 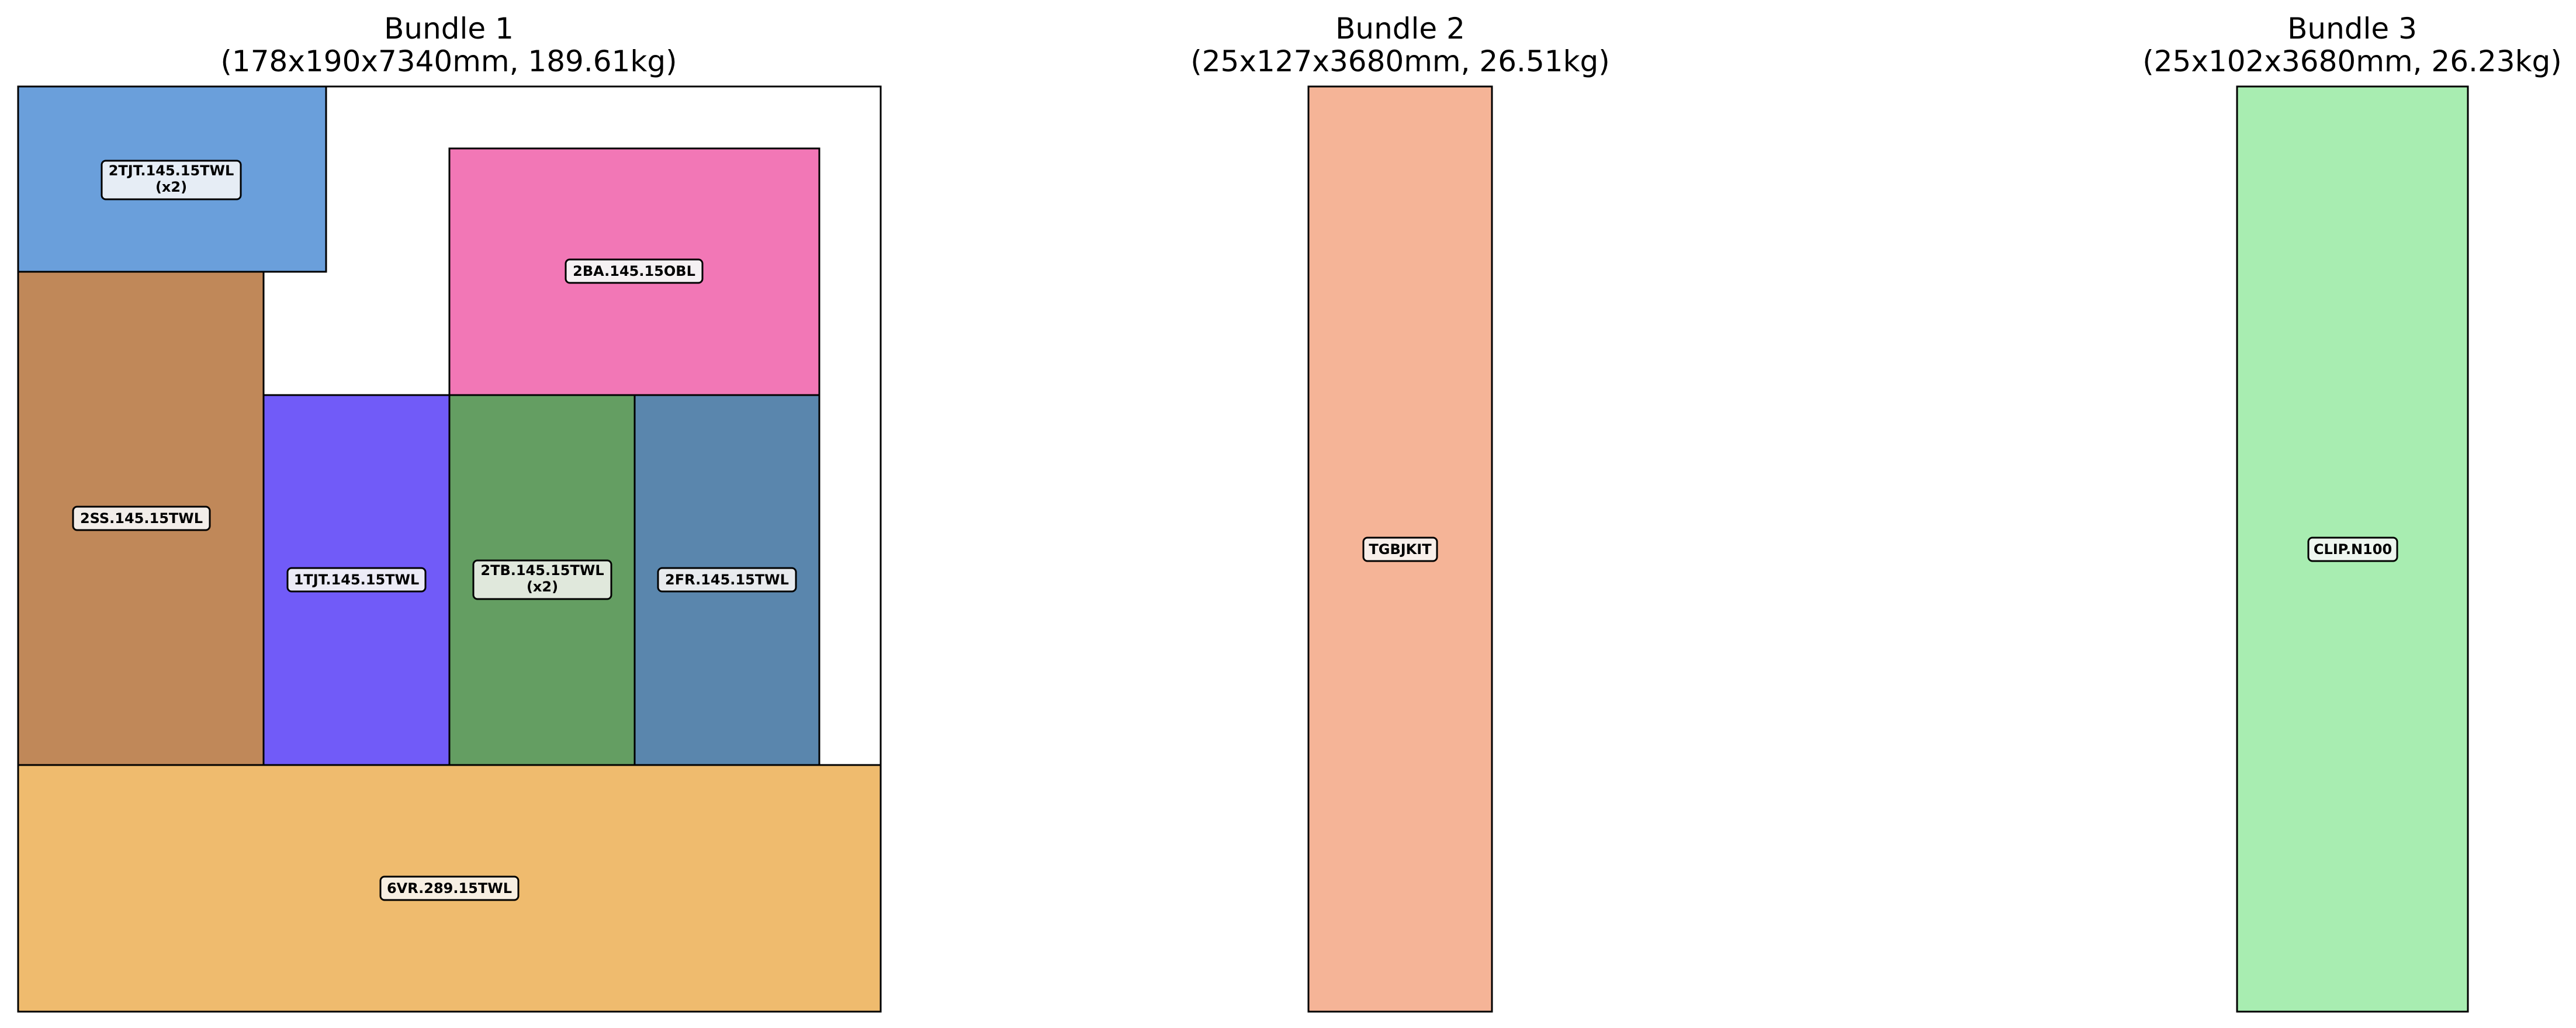 I want to click on item-6vr-289-15twl: 6VR.289.15TWL, so click(x=449, y=888).